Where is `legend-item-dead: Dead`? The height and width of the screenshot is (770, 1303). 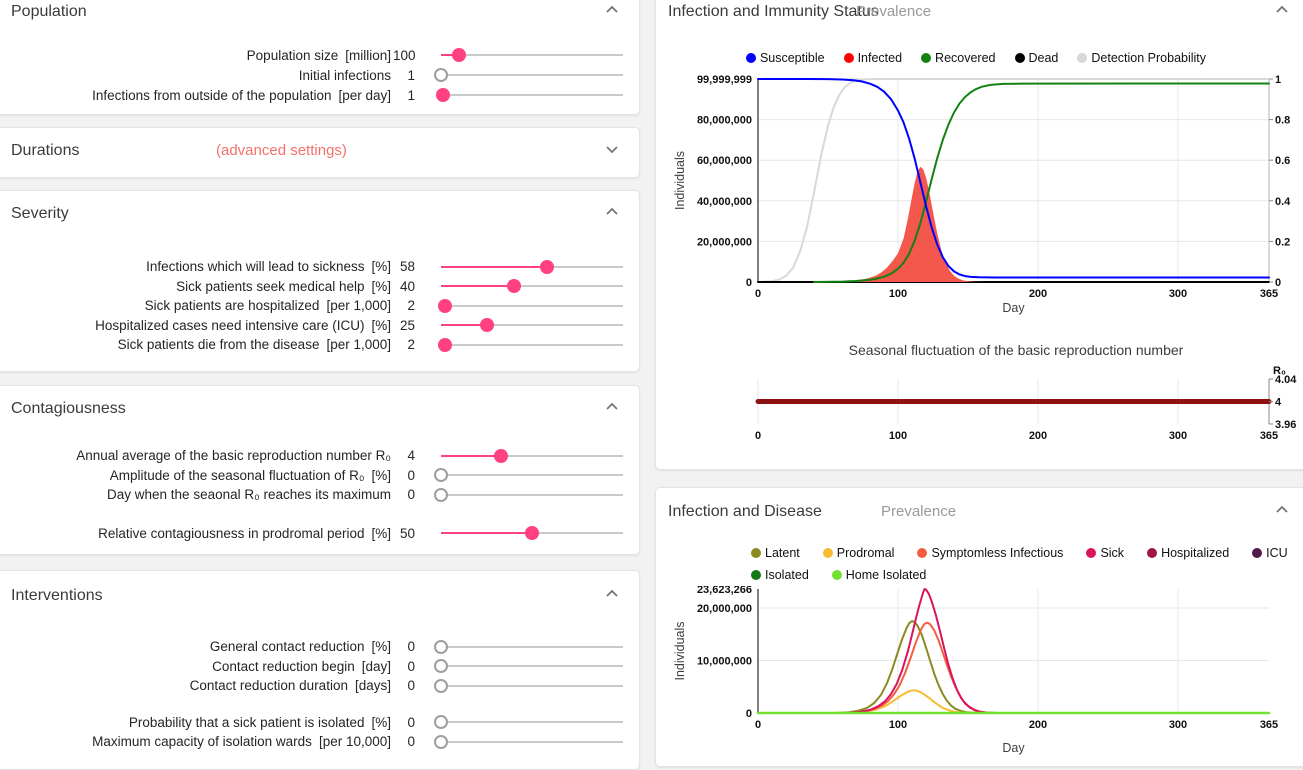
legend-item-dead: Dead is located at coordinates (1036, 58).